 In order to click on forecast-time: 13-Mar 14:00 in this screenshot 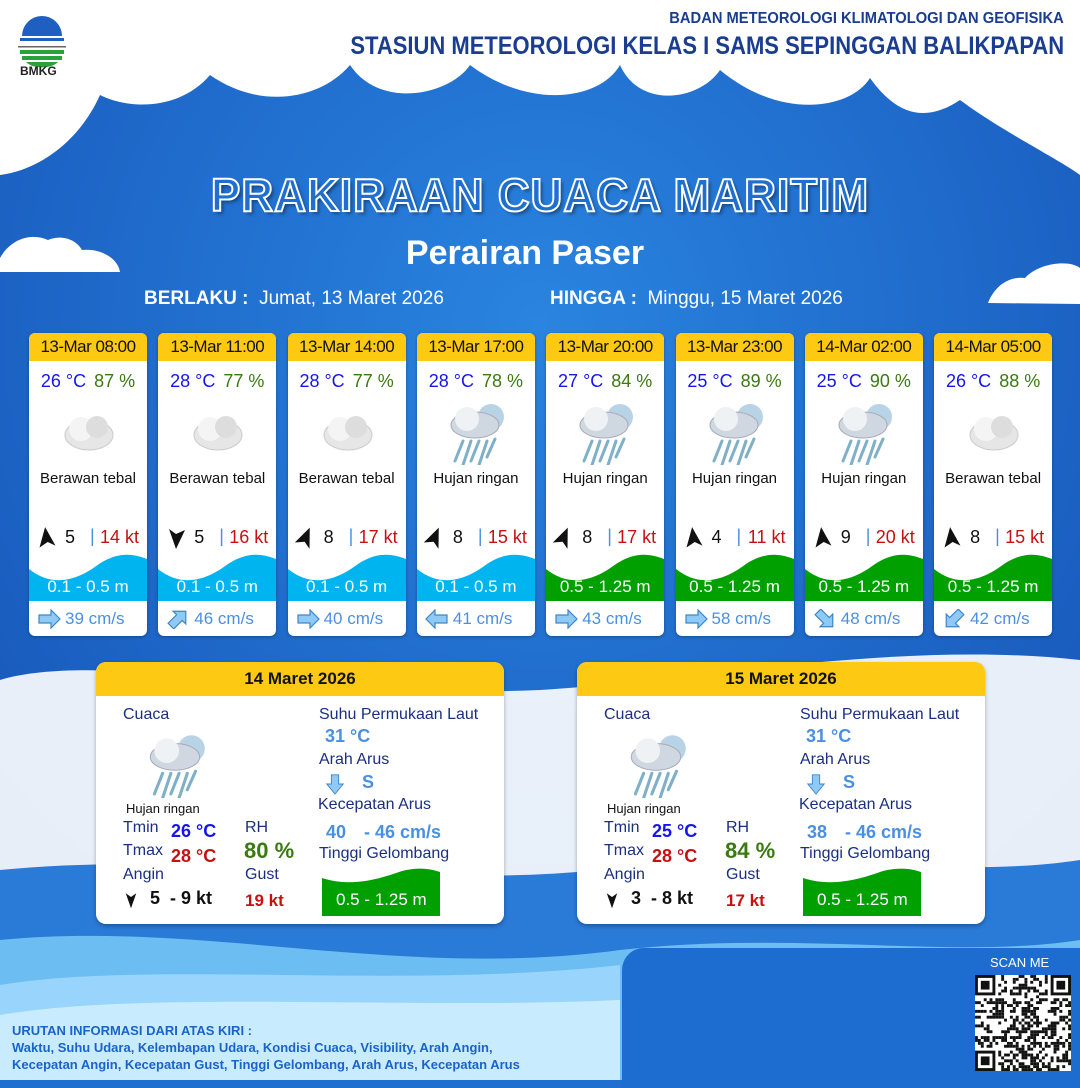, I will do `click(346, 347)`.